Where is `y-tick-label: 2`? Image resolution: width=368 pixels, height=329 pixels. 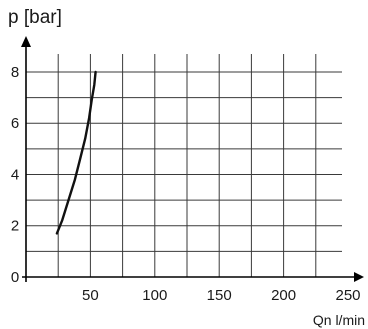
y-tick-label: 2 is located at coordinates (15, 226).